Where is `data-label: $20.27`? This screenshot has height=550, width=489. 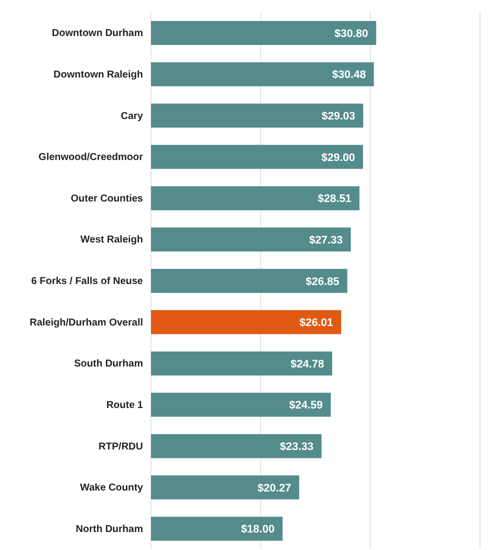
data-label: $20.27 is located at coordinates (275, 488).